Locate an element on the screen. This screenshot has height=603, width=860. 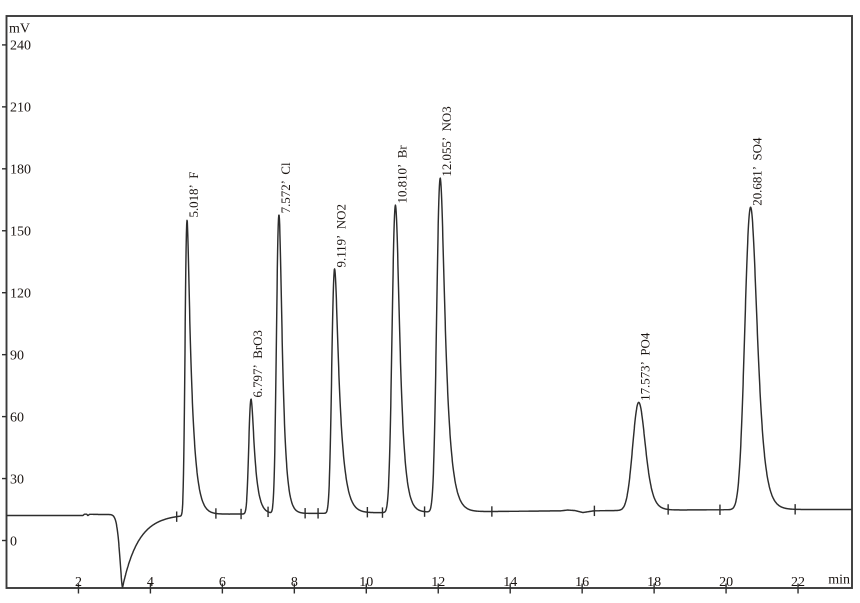
peak-label-no3: 12.055’ NO3 is located at coordinates (447, 141).